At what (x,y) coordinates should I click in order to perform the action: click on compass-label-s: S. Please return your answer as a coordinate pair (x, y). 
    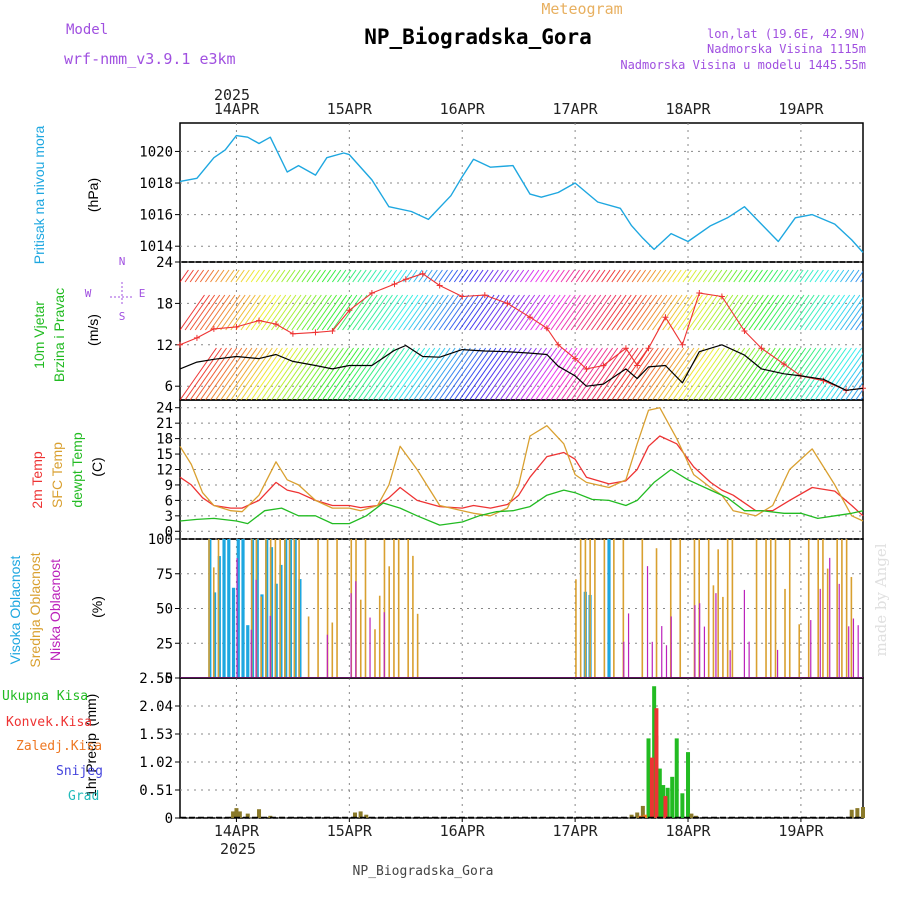
    Looking at the image, I should click on (122, 316).